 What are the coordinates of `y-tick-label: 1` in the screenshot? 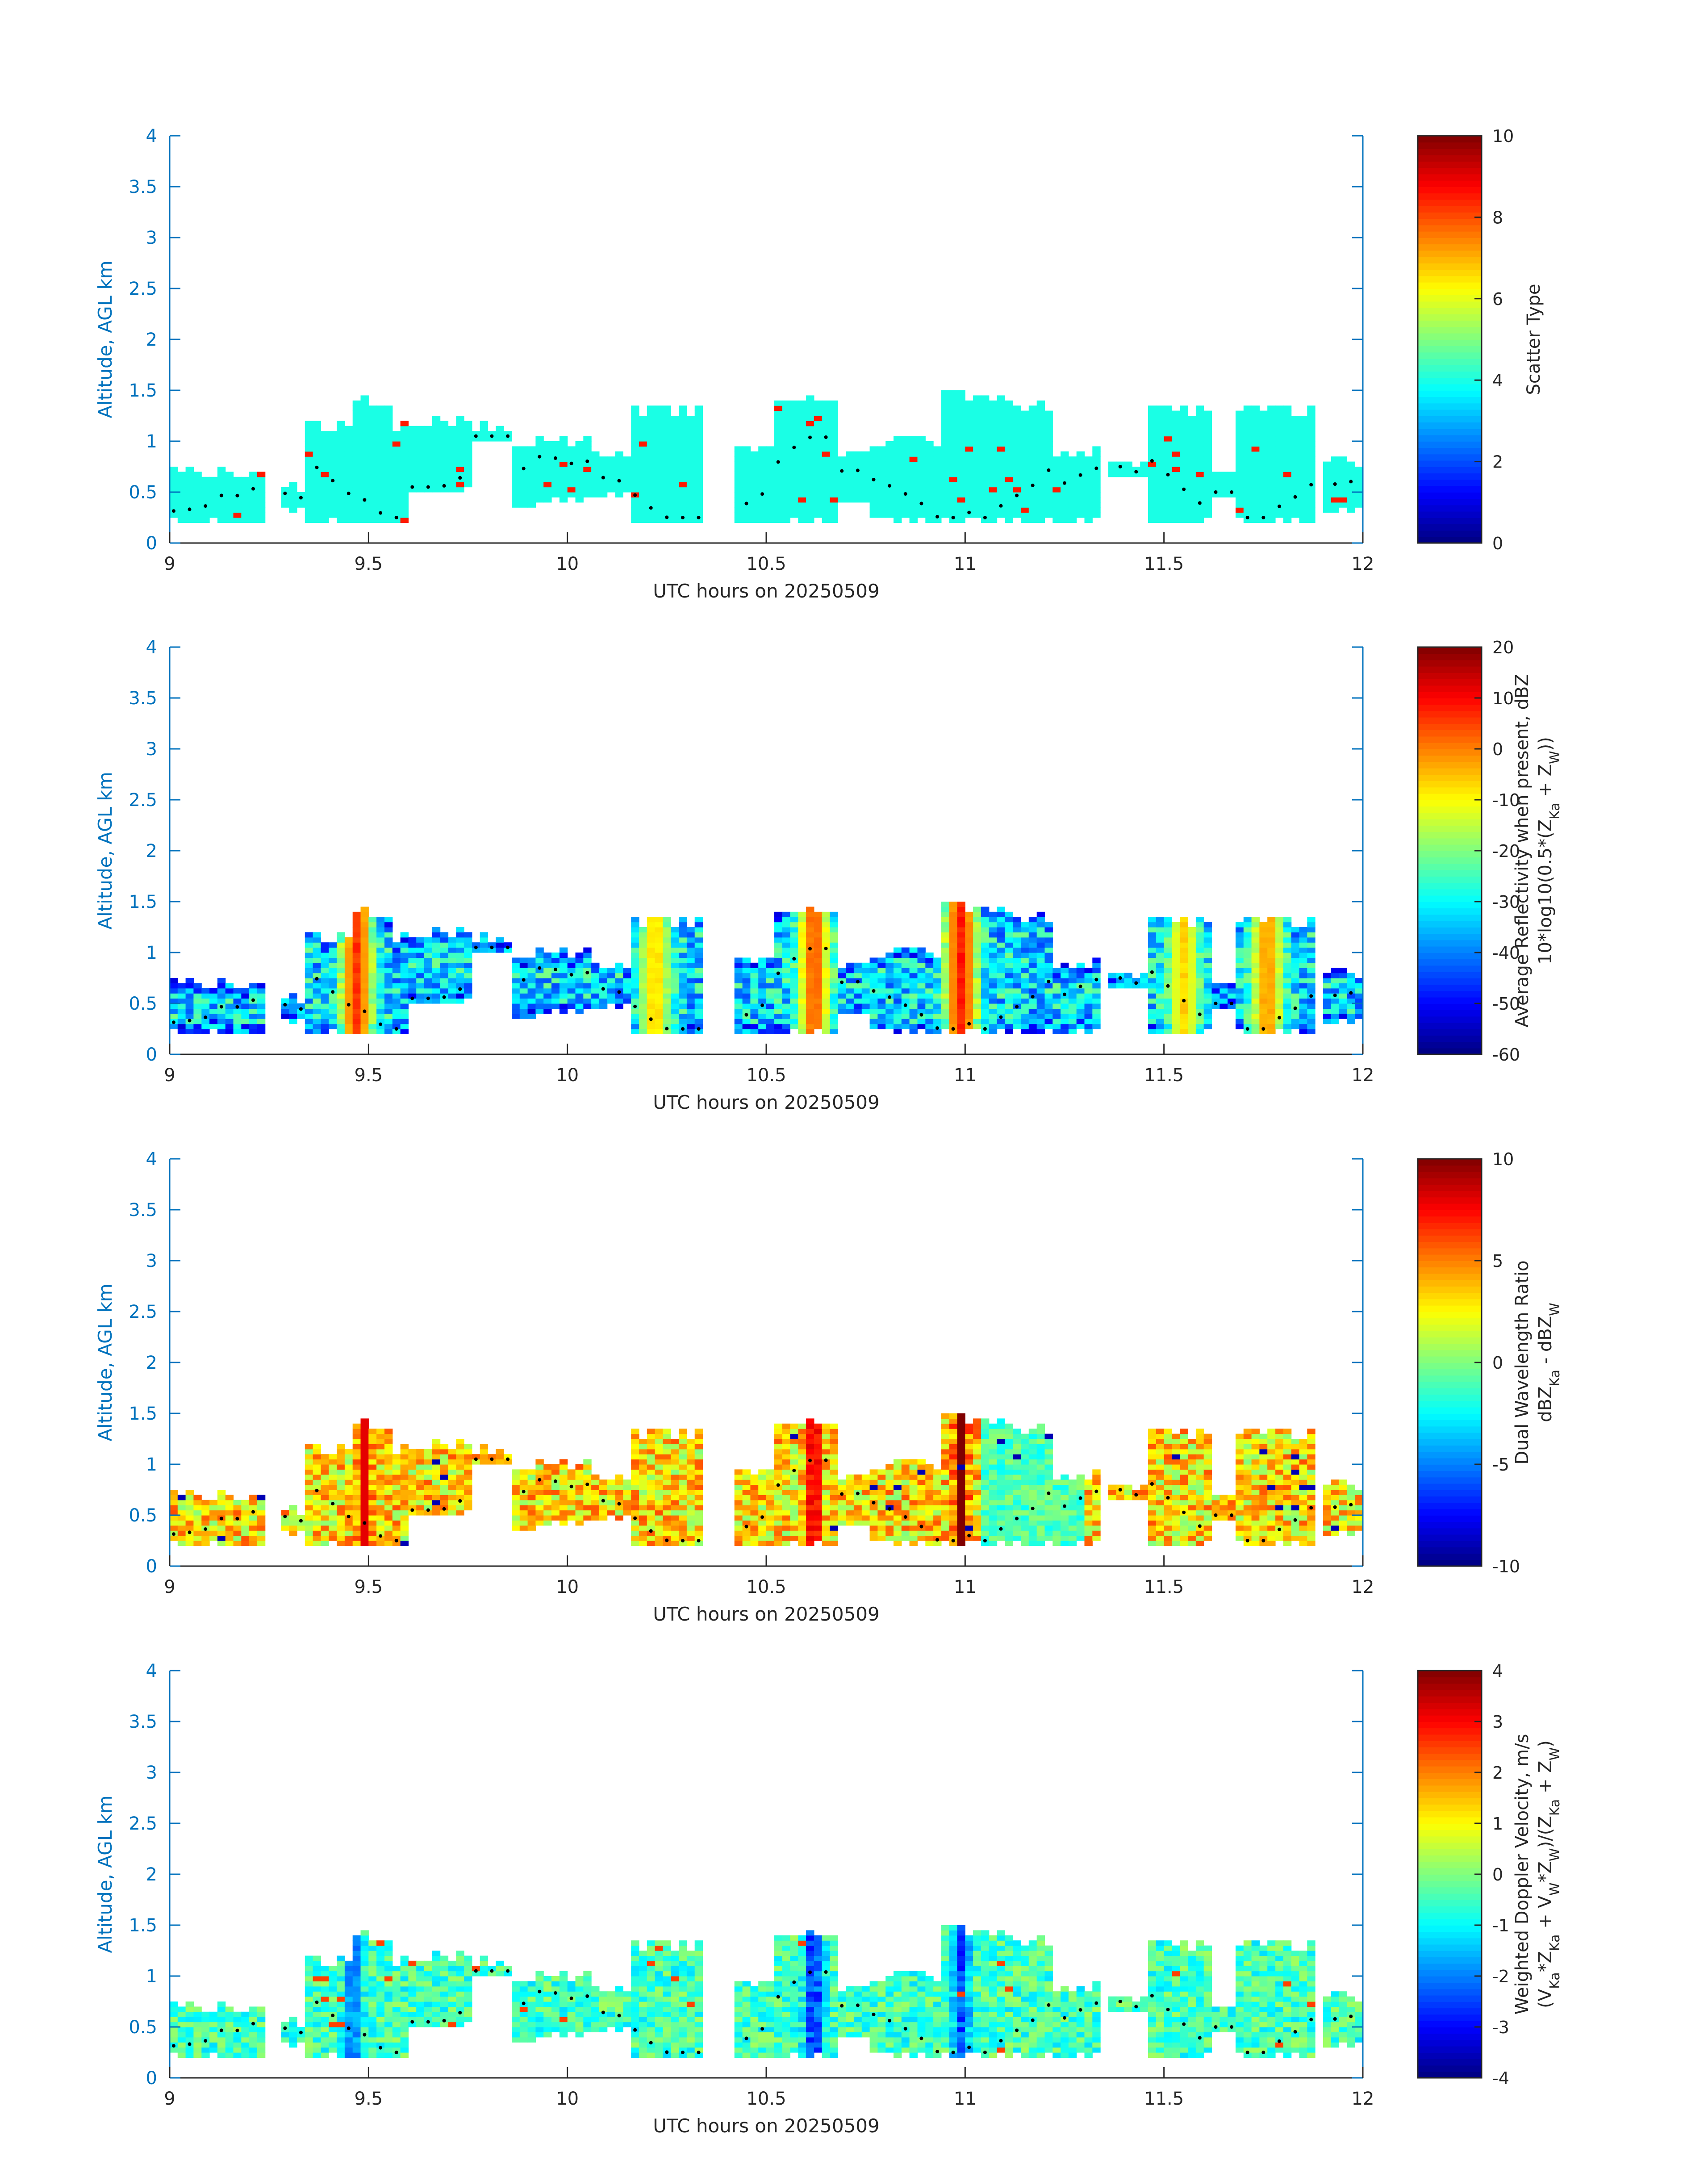 It's located at (151, 441).